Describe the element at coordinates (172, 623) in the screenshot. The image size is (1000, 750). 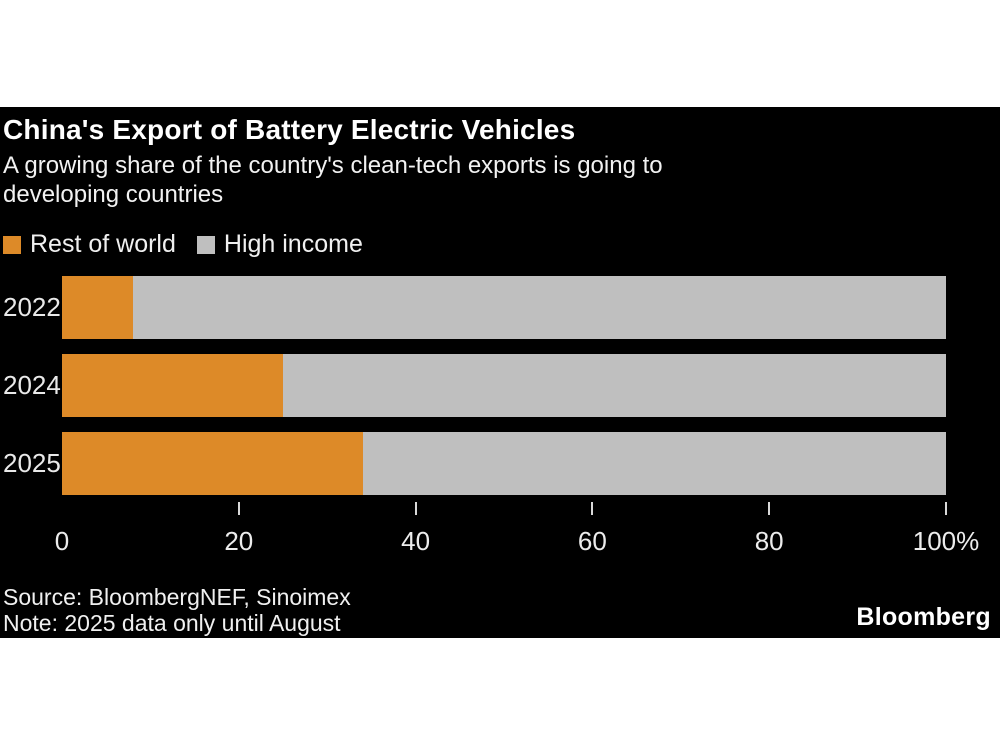
I see `note-line: Note: 2025 data only until August` at that location.